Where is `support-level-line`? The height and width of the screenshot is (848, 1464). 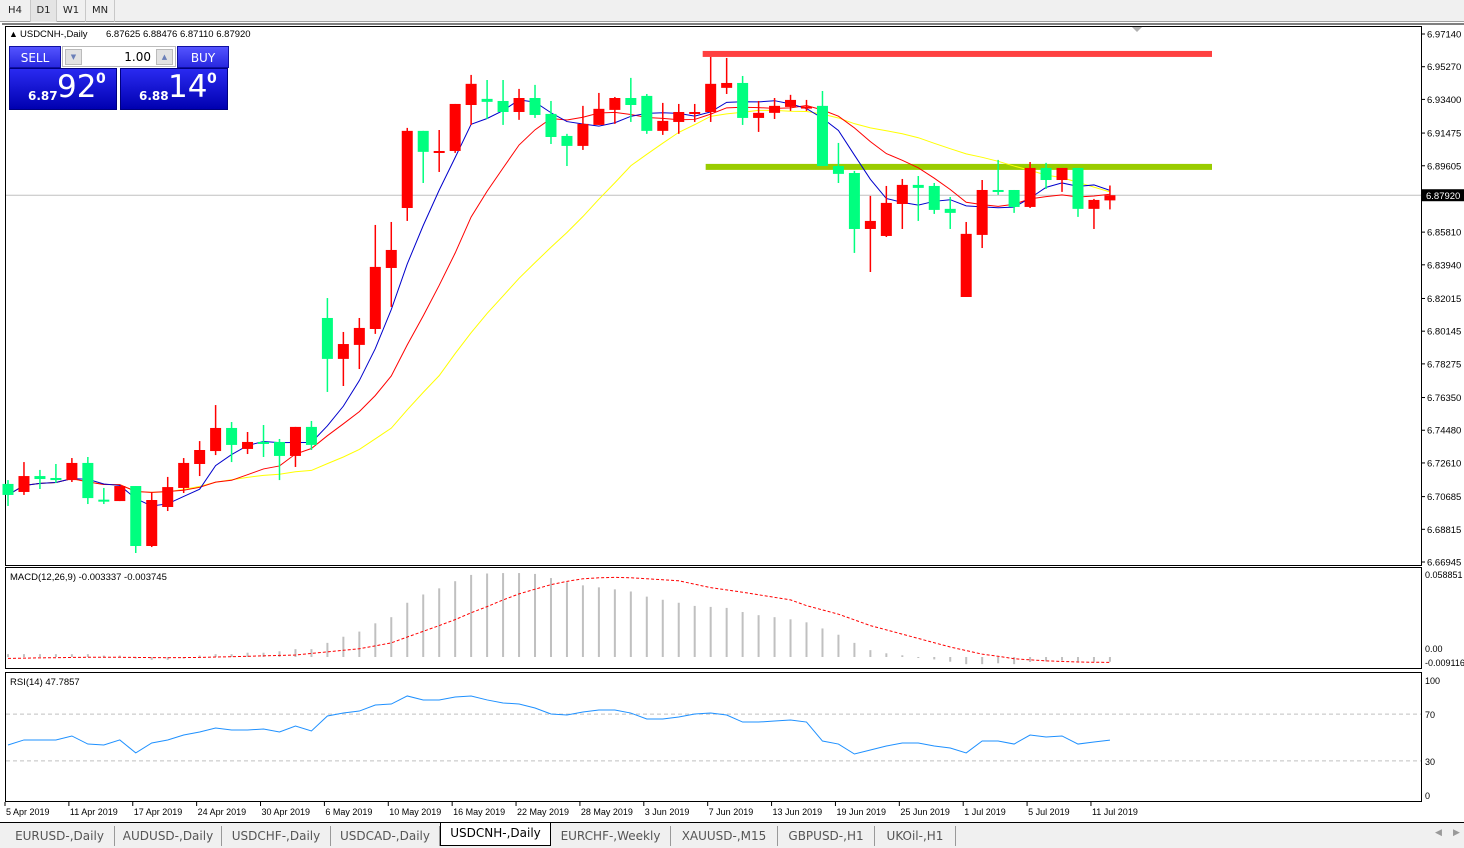
support-level-line is located at coordinates (958, 166).